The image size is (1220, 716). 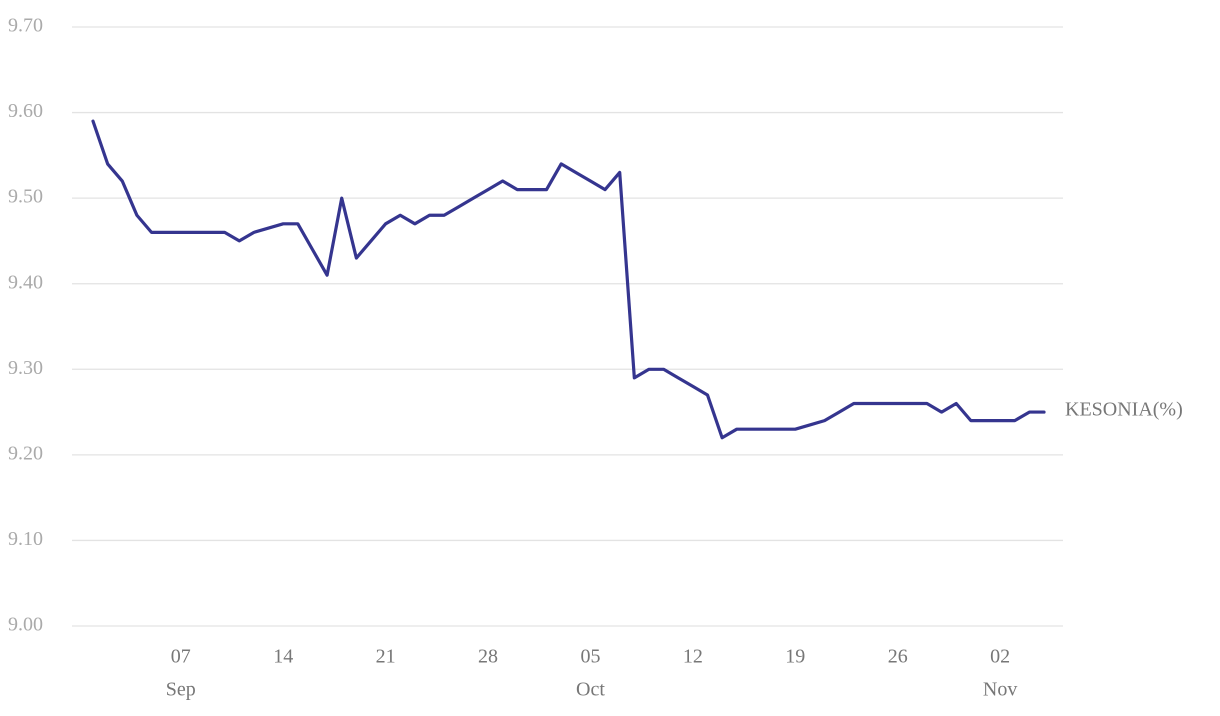 What do you see at coordinates (386, 657) in the screenshot?
I see `x-tick-label: 21` at bounding box center [386, 657].